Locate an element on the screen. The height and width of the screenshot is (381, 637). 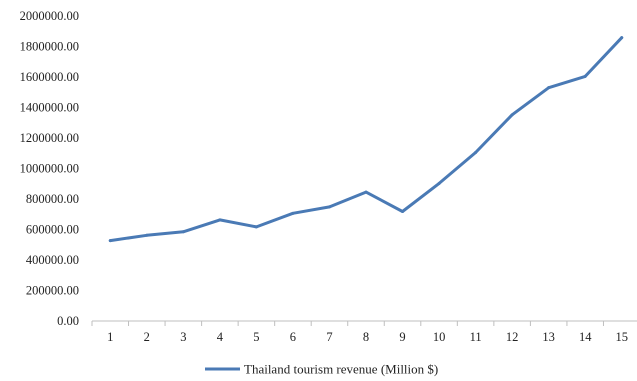
y-tick-label: 200000.00 is located at coordinates (52, 291).